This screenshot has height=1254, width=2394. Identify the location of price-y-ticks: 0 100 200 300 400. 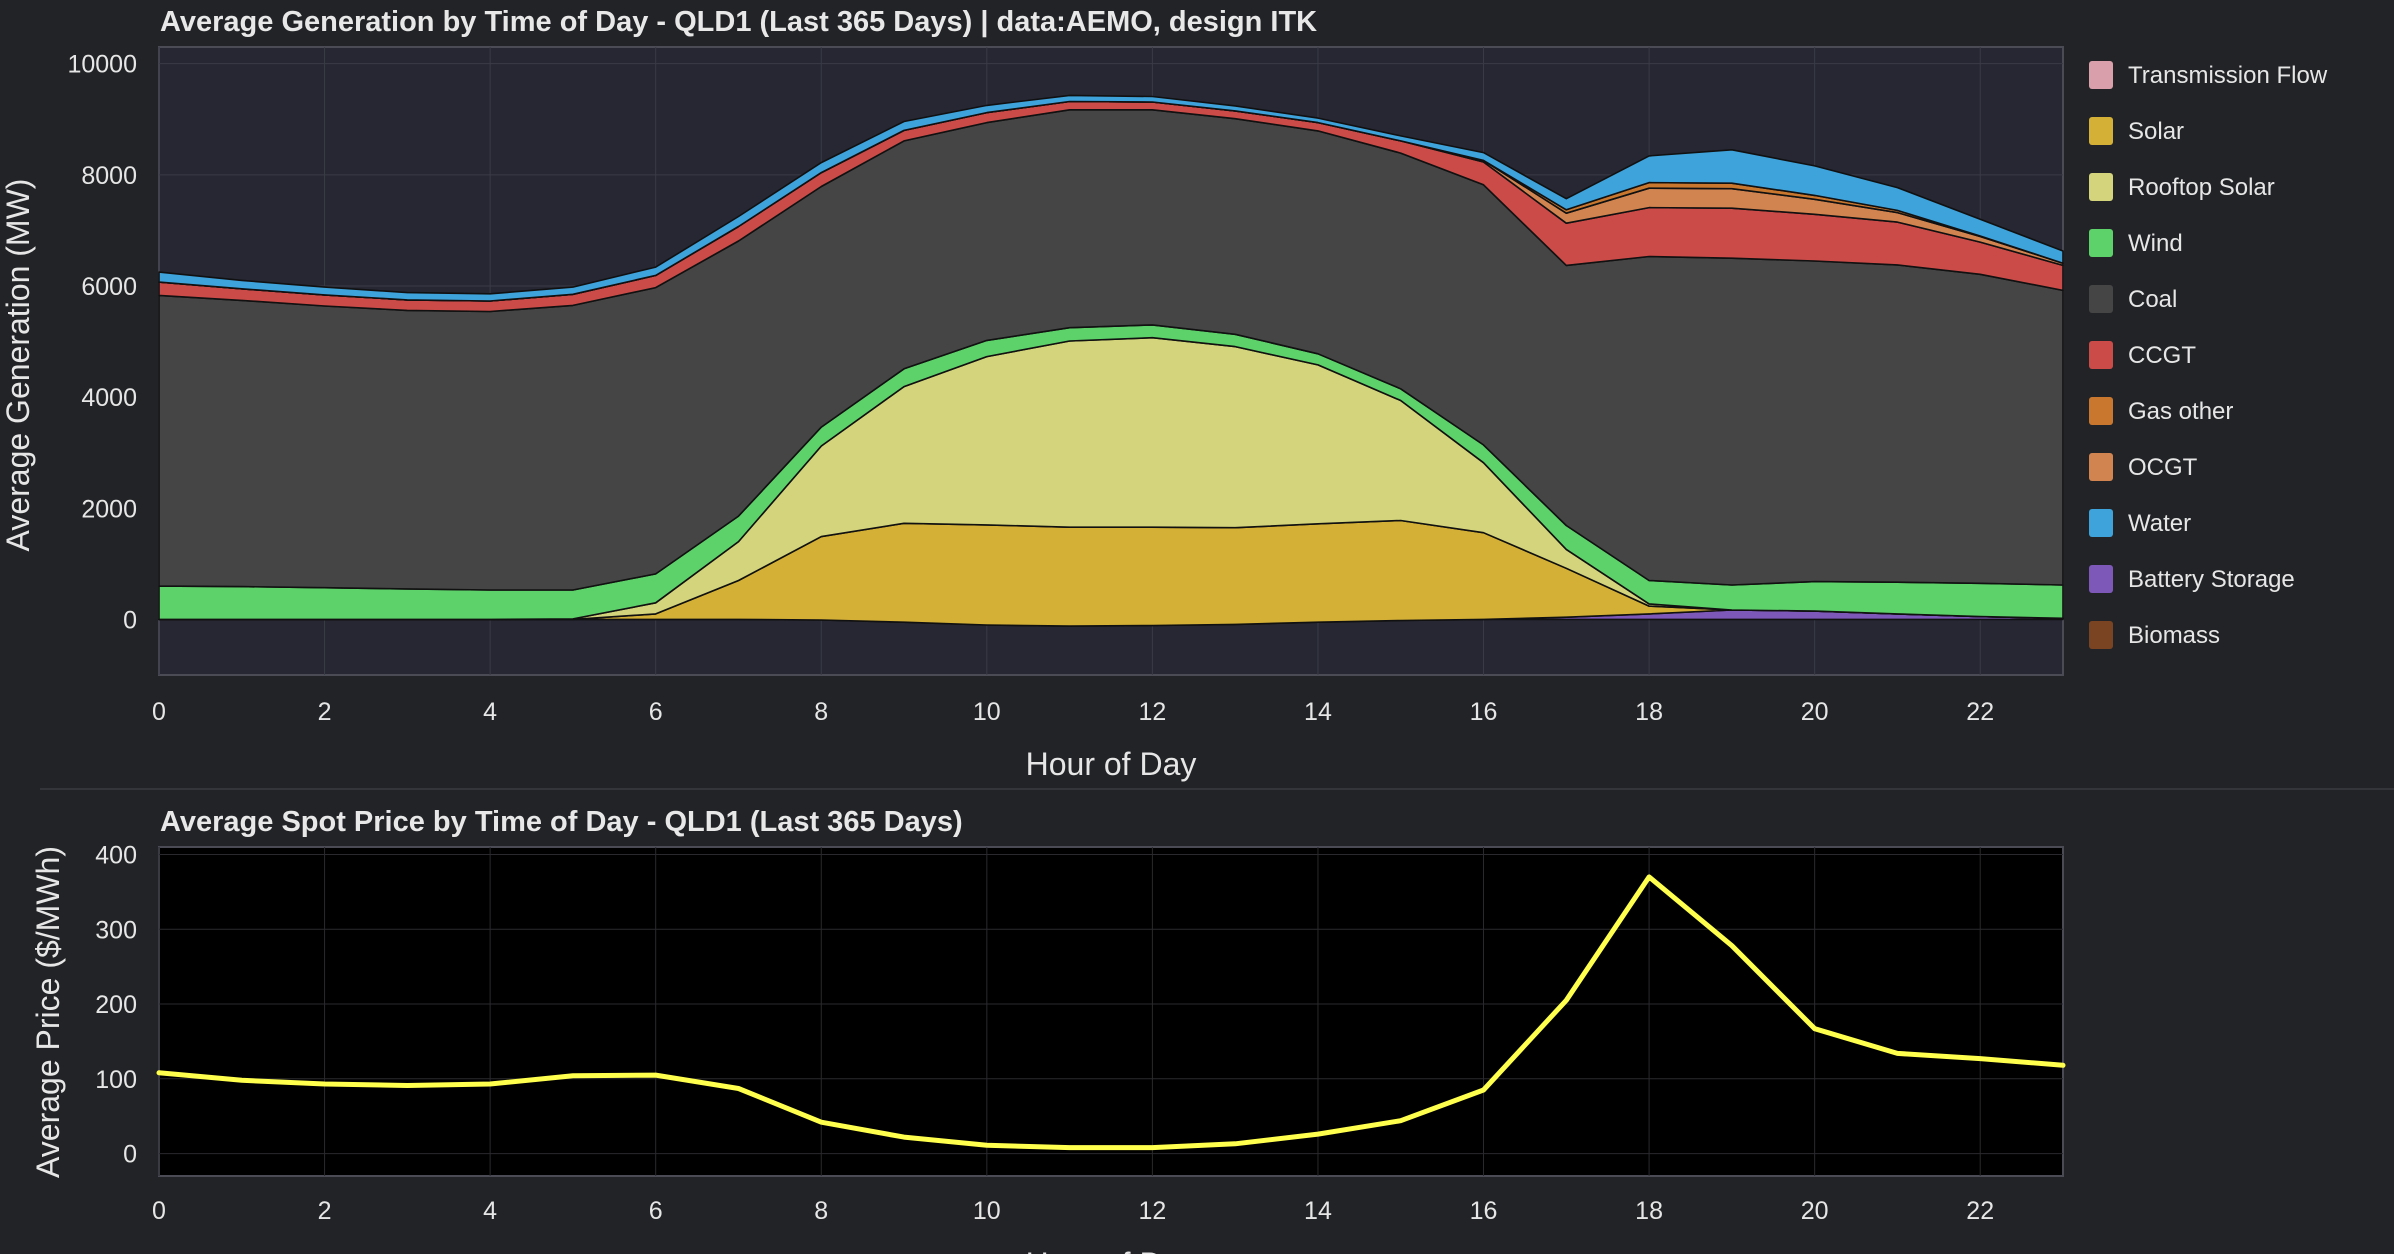
(116, 1004).